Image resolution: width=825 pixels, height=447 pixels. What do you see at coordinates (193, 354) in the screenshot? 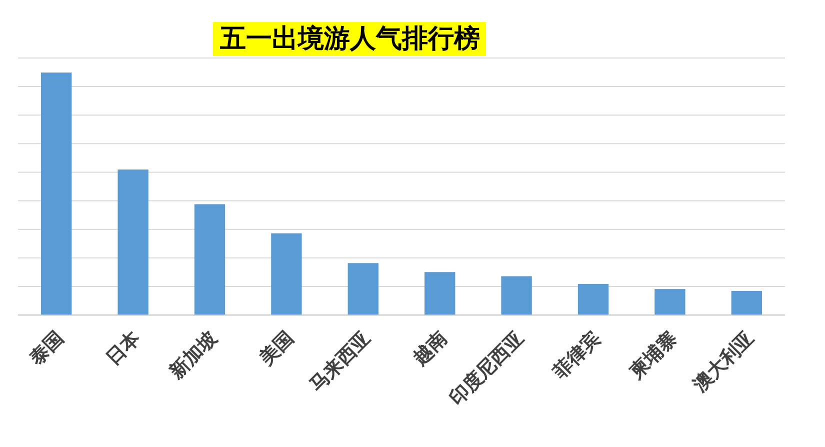
I see `x-tick-label: 新加坡` at bounding box center [193, 354].